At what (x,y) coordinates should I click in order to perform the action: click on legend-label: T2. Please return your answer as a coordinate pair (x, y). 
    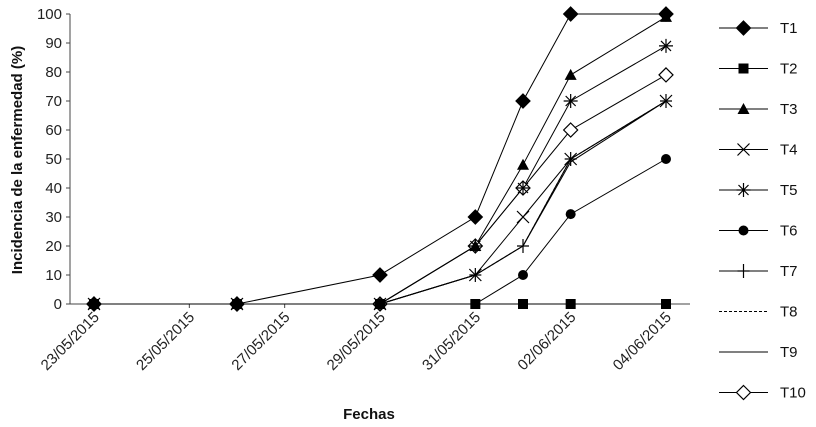
    Looking at the image, I should click on (789, 69).